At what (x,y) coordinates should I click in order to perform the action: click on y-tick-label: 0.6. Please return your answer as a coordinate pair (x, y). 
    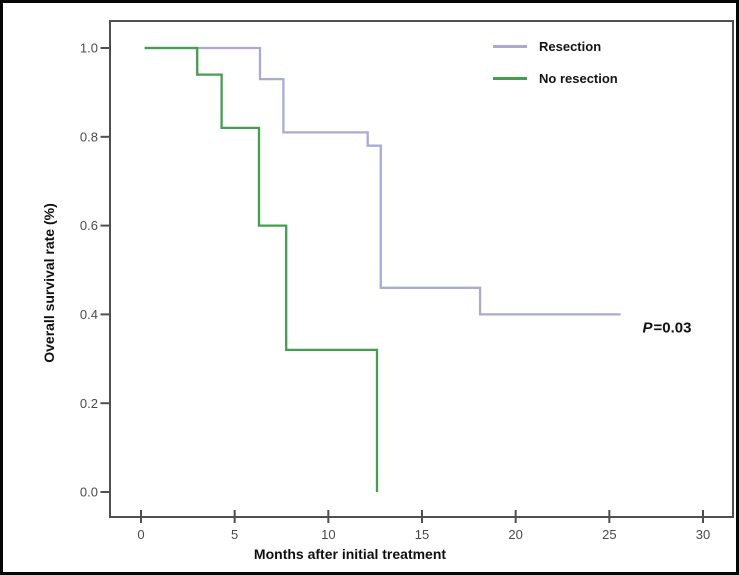
    Looking at the image, I should click on (89, 225).